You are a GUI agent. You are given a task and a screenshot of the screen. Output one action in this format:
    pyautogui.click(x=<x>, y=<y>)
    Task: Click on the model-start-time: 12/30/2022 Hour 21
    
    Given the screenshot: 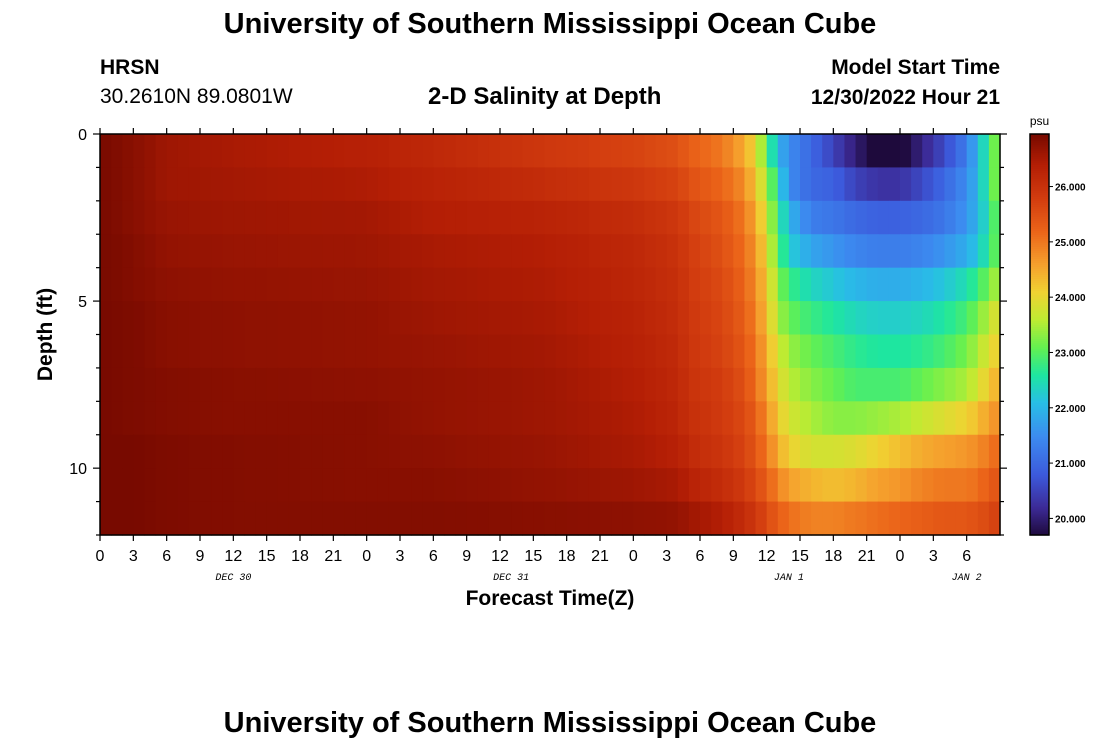 What is the action you would take?
    pyautogui.click(x=905, y=97)
    